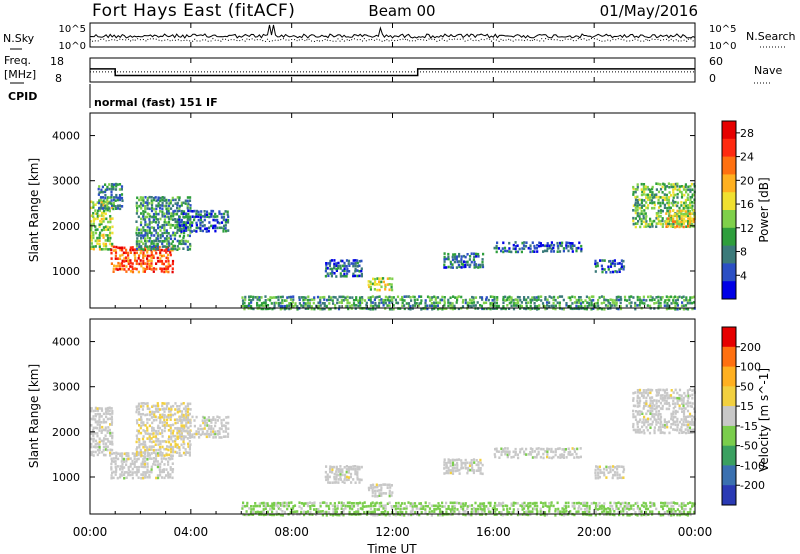 This screenshot has height=554, width=800. What do you see at coordinates (729, 495) in the screenshot?
I see `colorbar-swatch` at bounding box center [729, 495].